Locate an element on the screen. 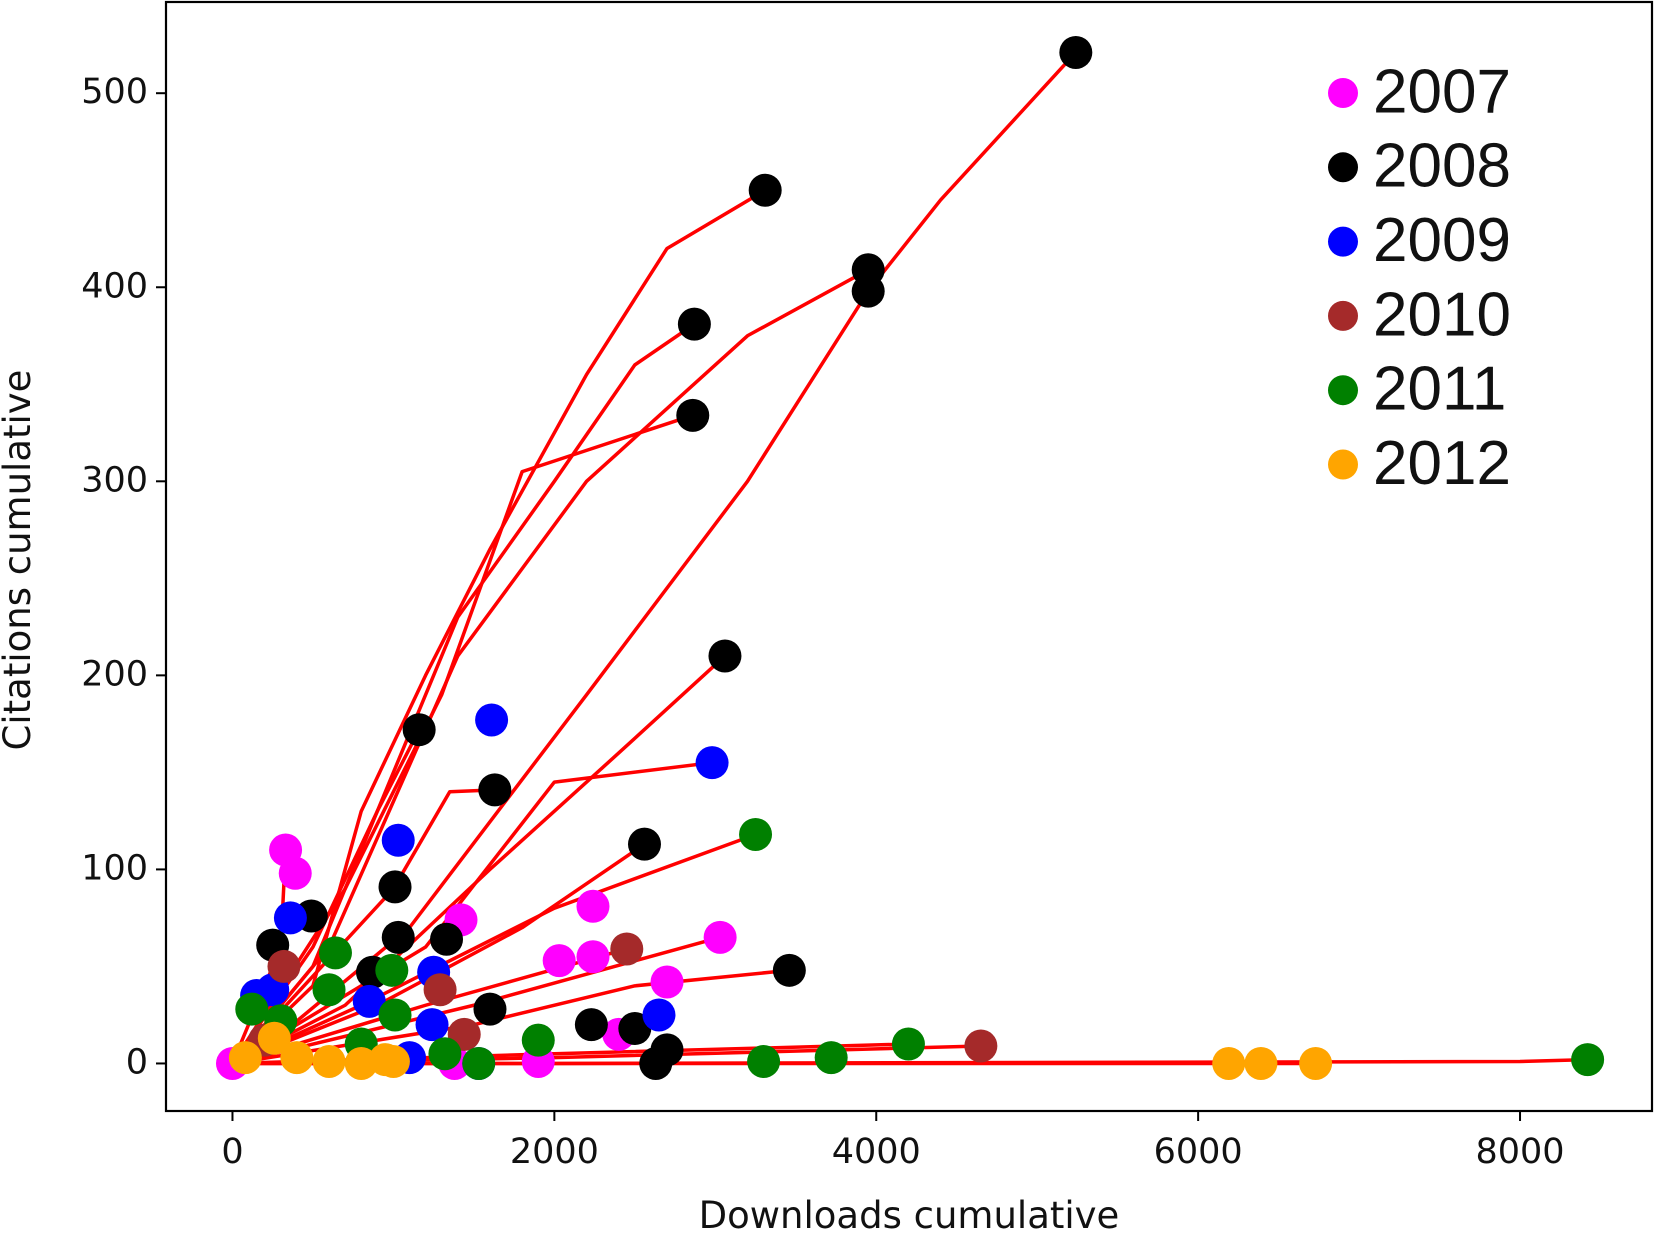 Image resolution: width=1655 pixels, height=1233 pixels. legend-label: 2010 is located at coordinates (1442, 314).